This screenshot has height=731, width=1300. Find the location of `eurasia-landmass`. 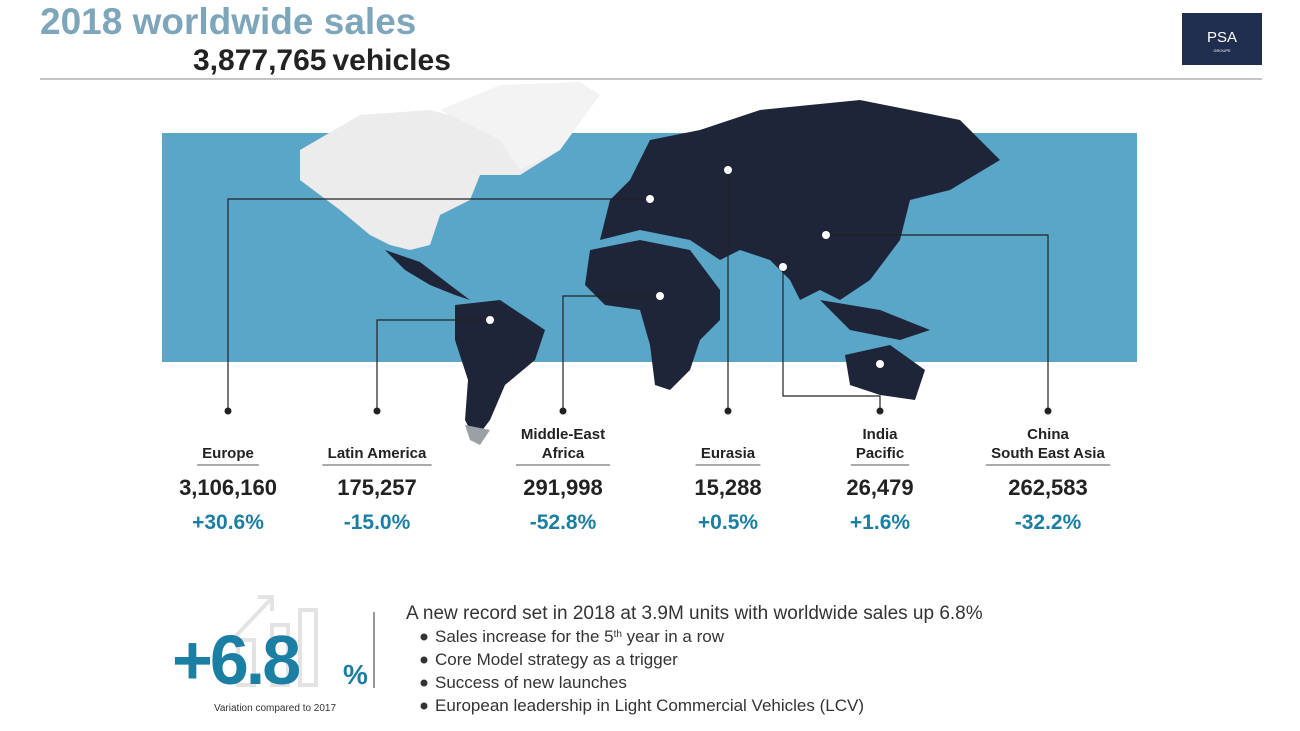

eurasia-landmass is located at coordinates (800, 200).